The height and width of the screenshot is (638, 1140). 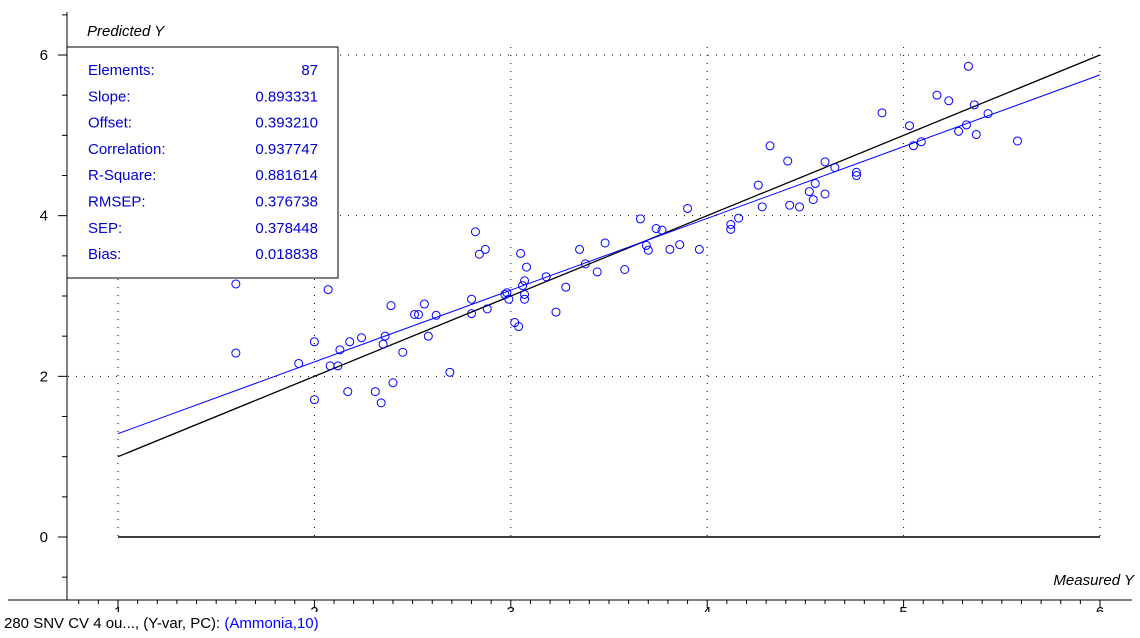 What do you see at coordinates (1094, 580) in the screenshot?
I see `x-axis-title: Measured Y` at bounding box center [1094, 580].